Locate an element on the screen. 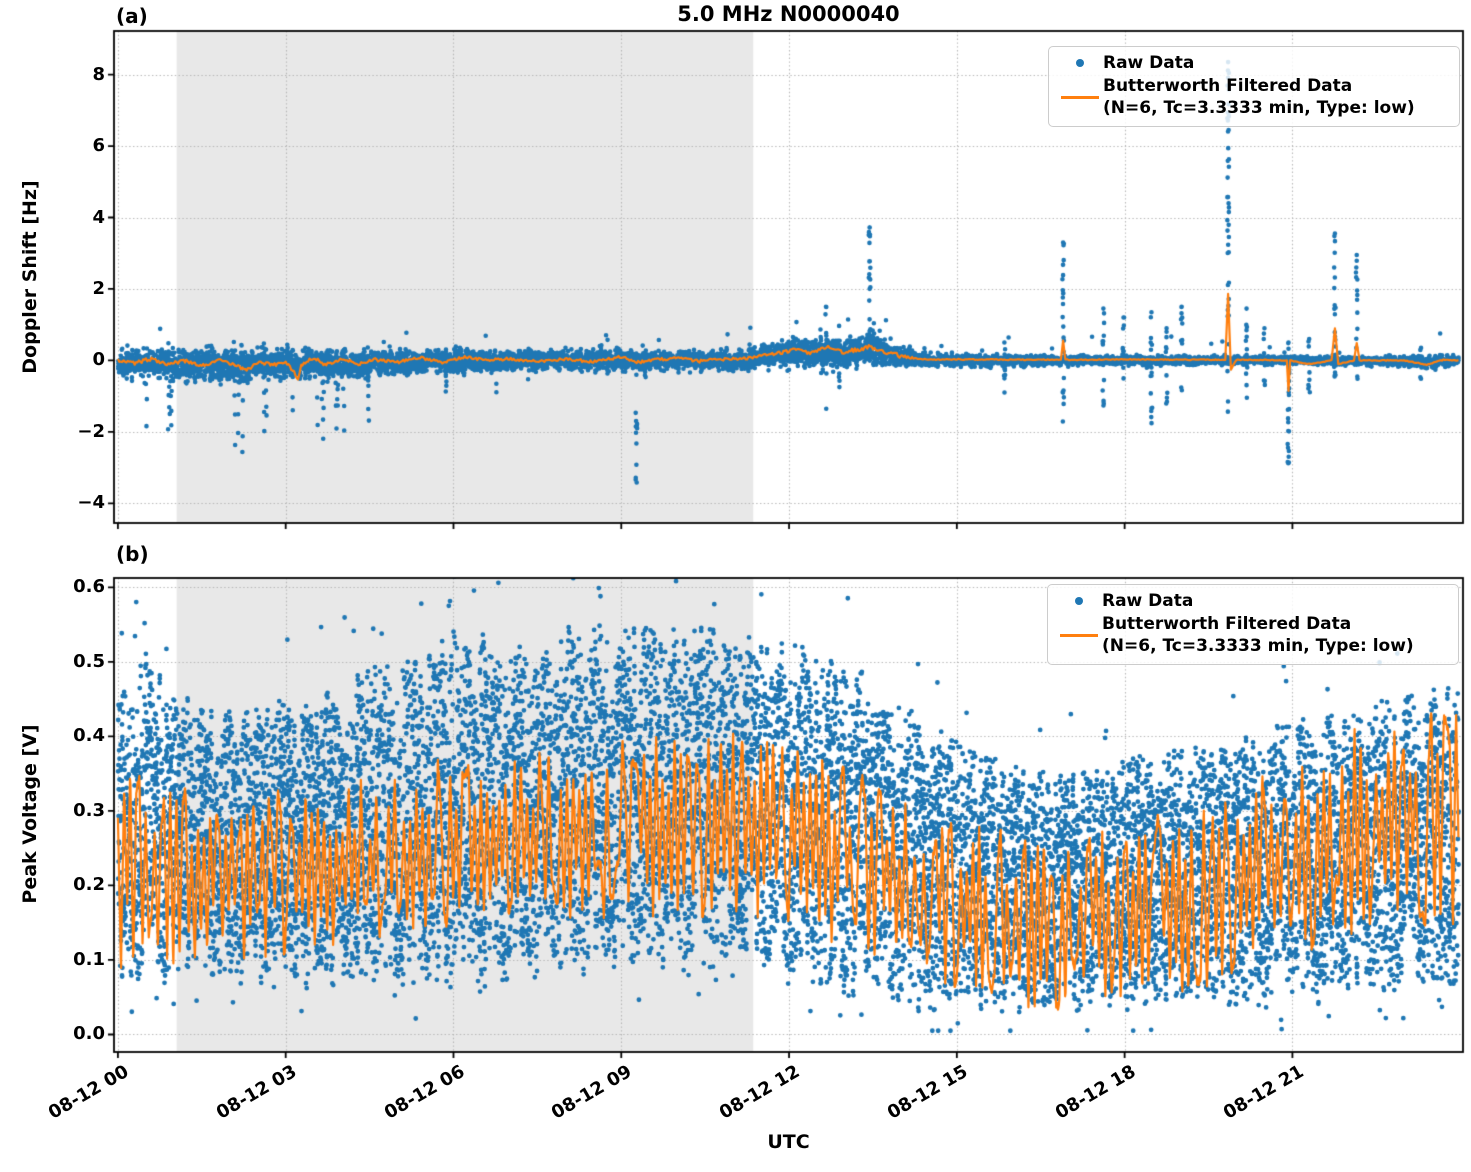 The width and height of the screenshot is (1471, 1172). y-tick-label-doppler: −4 is located at coordinates (91, 503).